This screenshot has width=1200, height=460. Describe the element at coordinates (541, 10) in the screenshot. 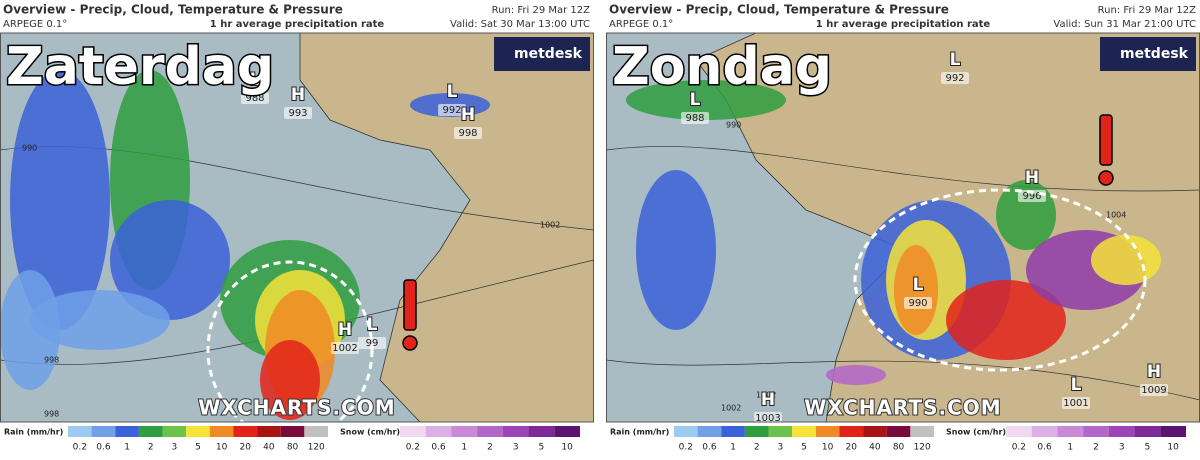

I see `run-time: Run: Fri 29 Mar 12Z` at that location.